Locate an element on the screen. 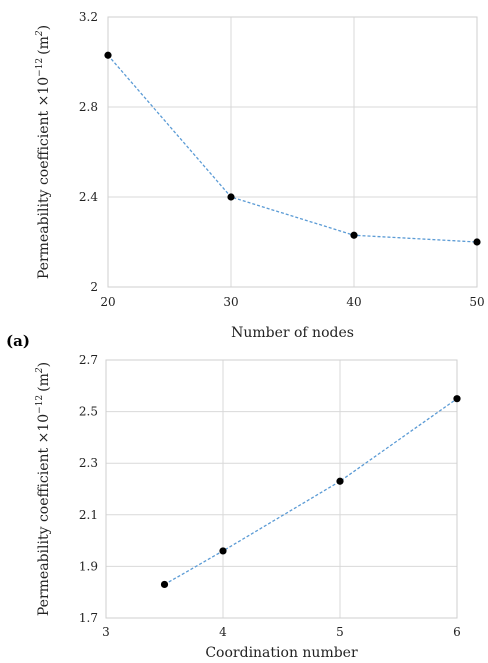  y-tick-label: 2.4 is located at coordinates (88, 197).